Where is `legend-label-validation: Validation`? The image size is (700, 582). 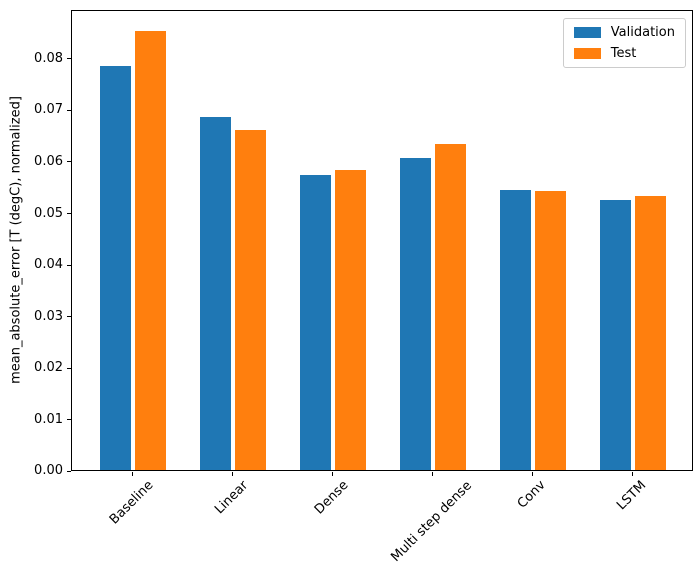 legend-label-validation: Validation is located at coordinates (642, 32).